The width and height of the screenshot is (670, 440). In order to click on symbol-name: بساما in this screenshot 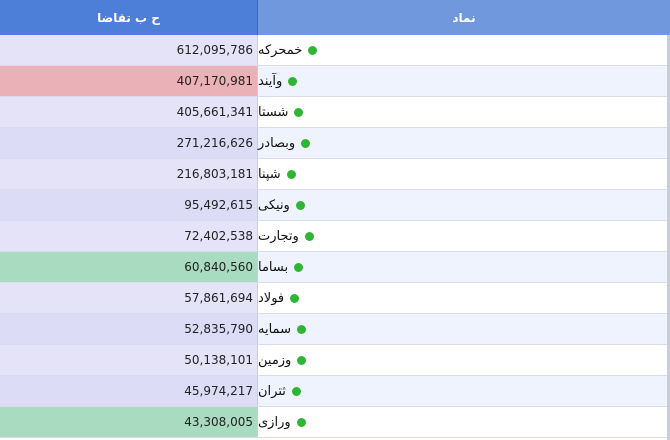, I will do `click(273, 267)`.